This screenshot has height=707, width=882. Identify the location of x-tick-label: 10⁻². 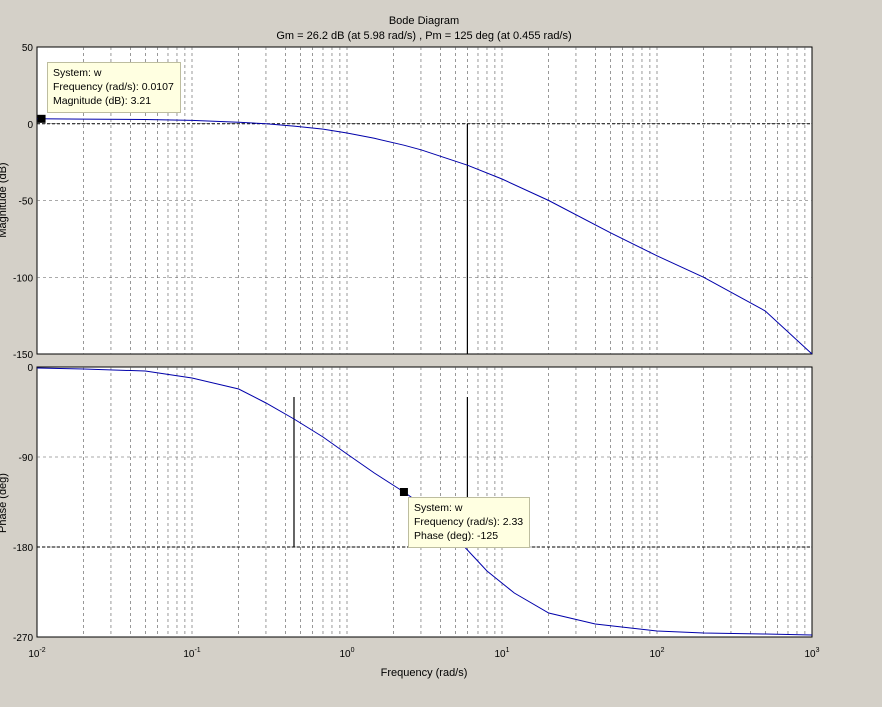
(36, 653).